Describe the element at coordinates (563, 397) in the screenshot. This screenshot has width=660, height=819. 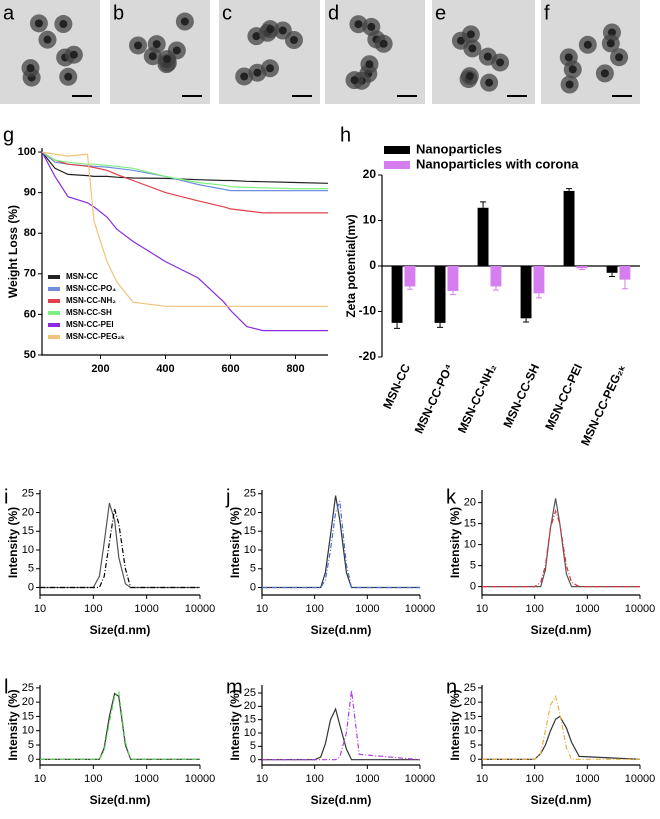
I see `x-tick-label: MSN-CC-PEI` at that location.